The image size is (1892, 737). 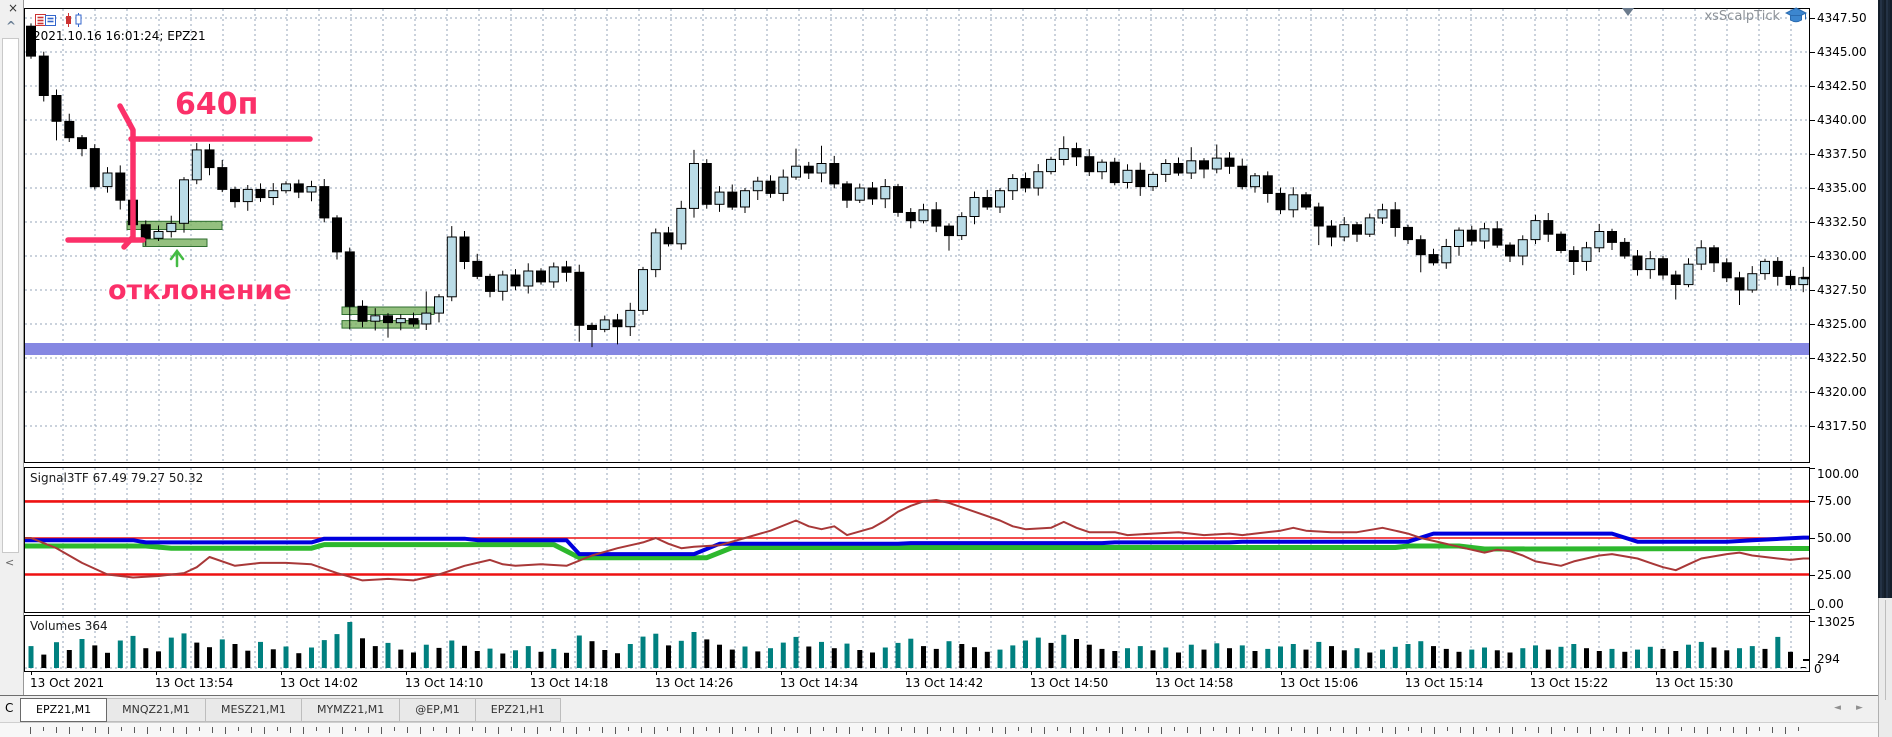 What do you see at coordinates (11, 26) in the screenshot?
I see `scroll-up-icon: ^` at bounding box center [11, 26].